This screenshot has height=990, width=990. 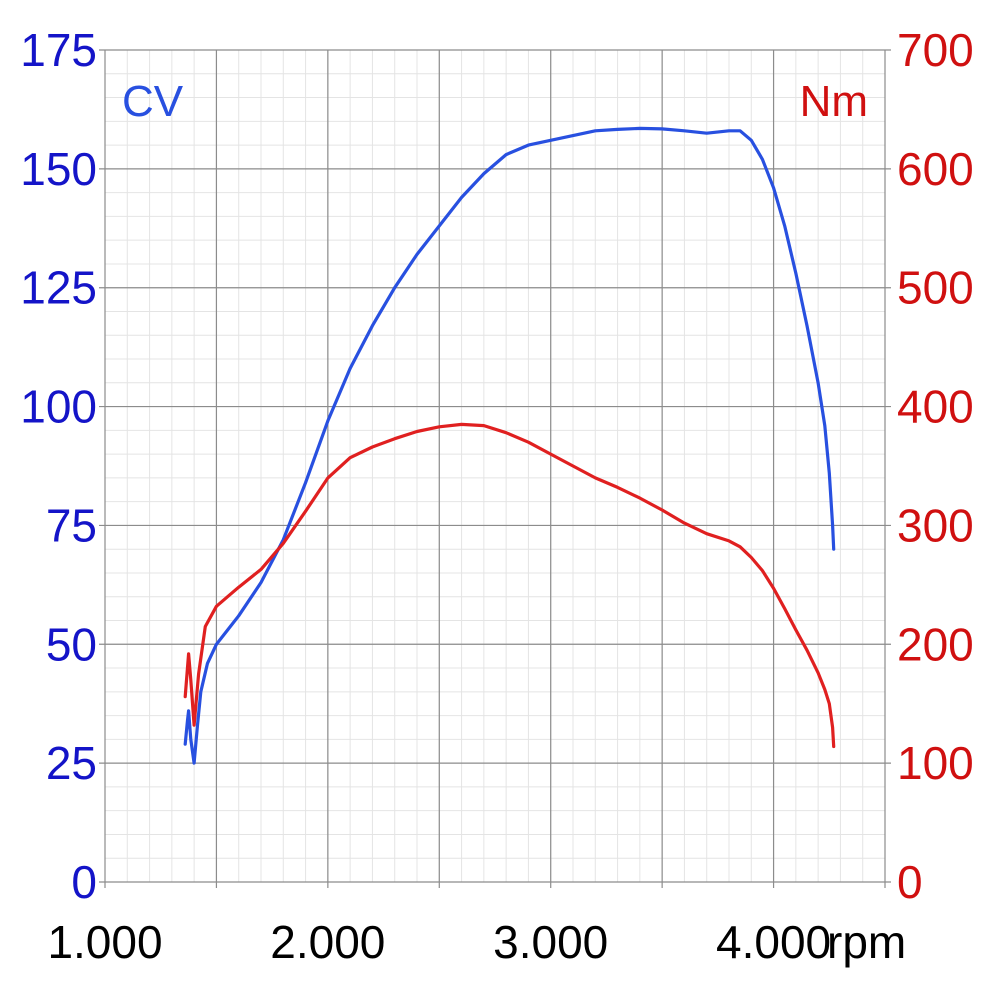 What do you see at coordinates (84, 882) in the screenshot?
I see `left-tick-label: 0` at bounding box center [84, 882].